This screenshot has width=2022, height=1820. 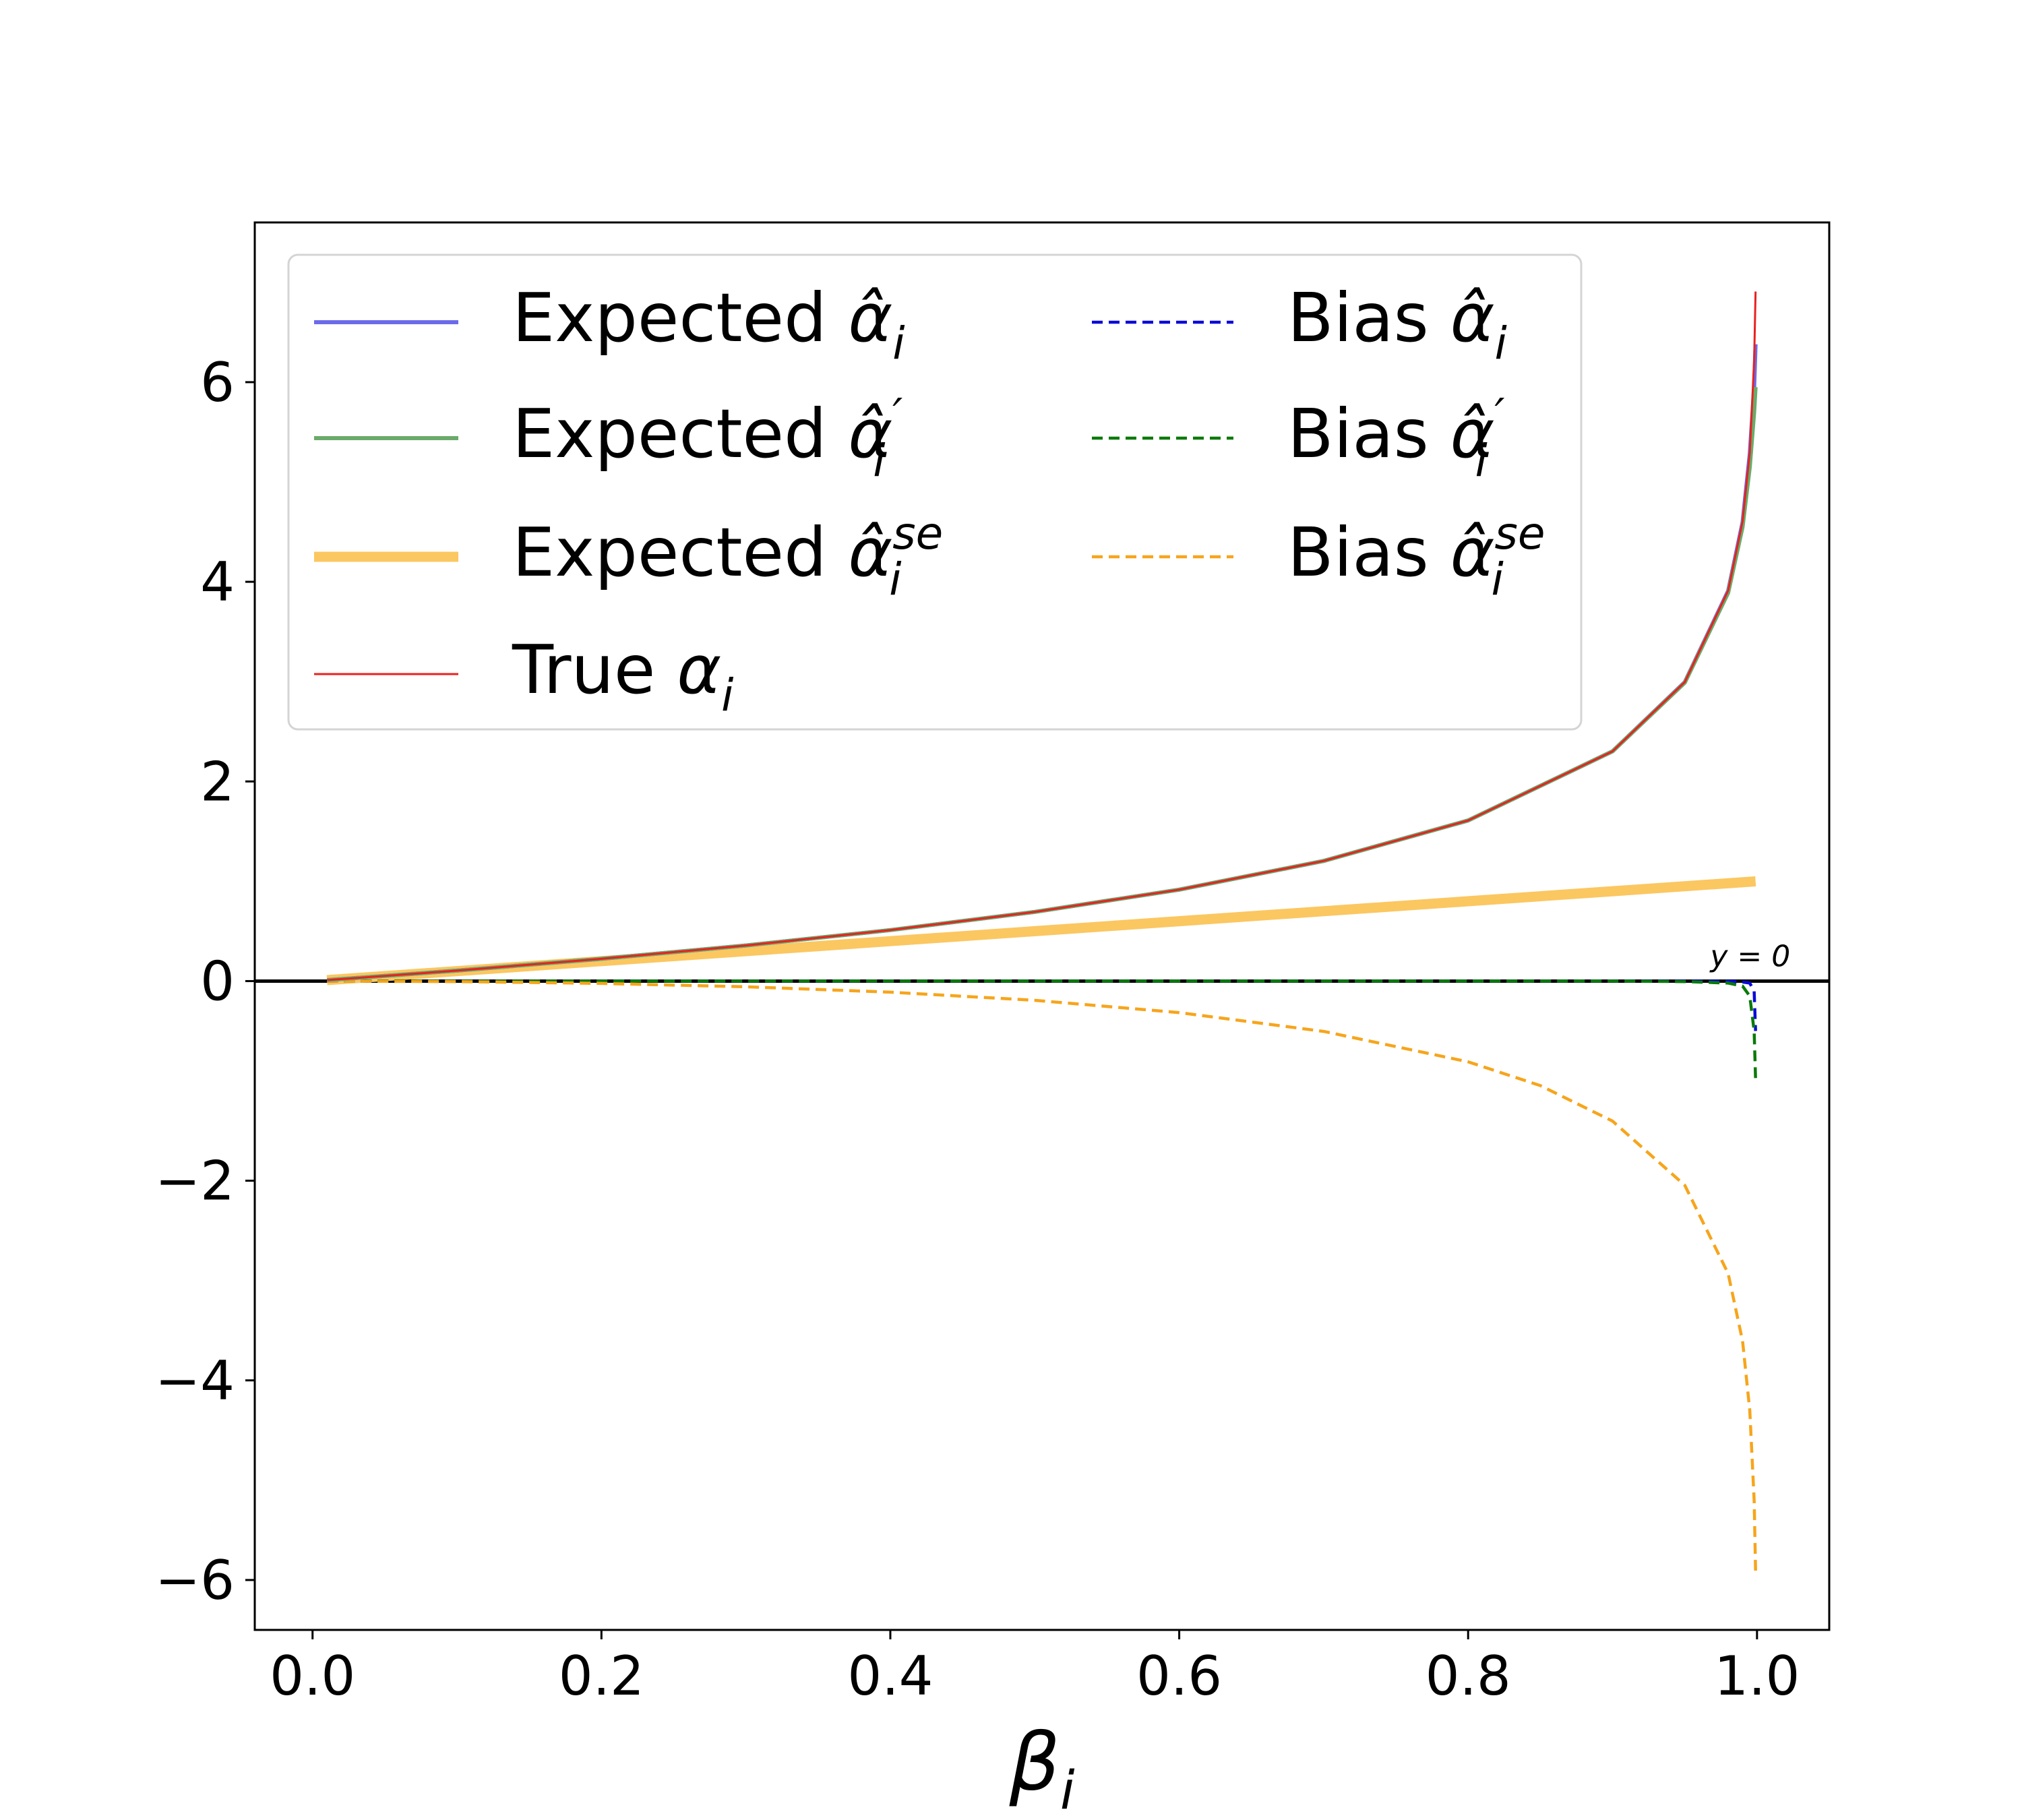 I want to click on x-tick-label: 0.0, so click(x=312, y=1676).